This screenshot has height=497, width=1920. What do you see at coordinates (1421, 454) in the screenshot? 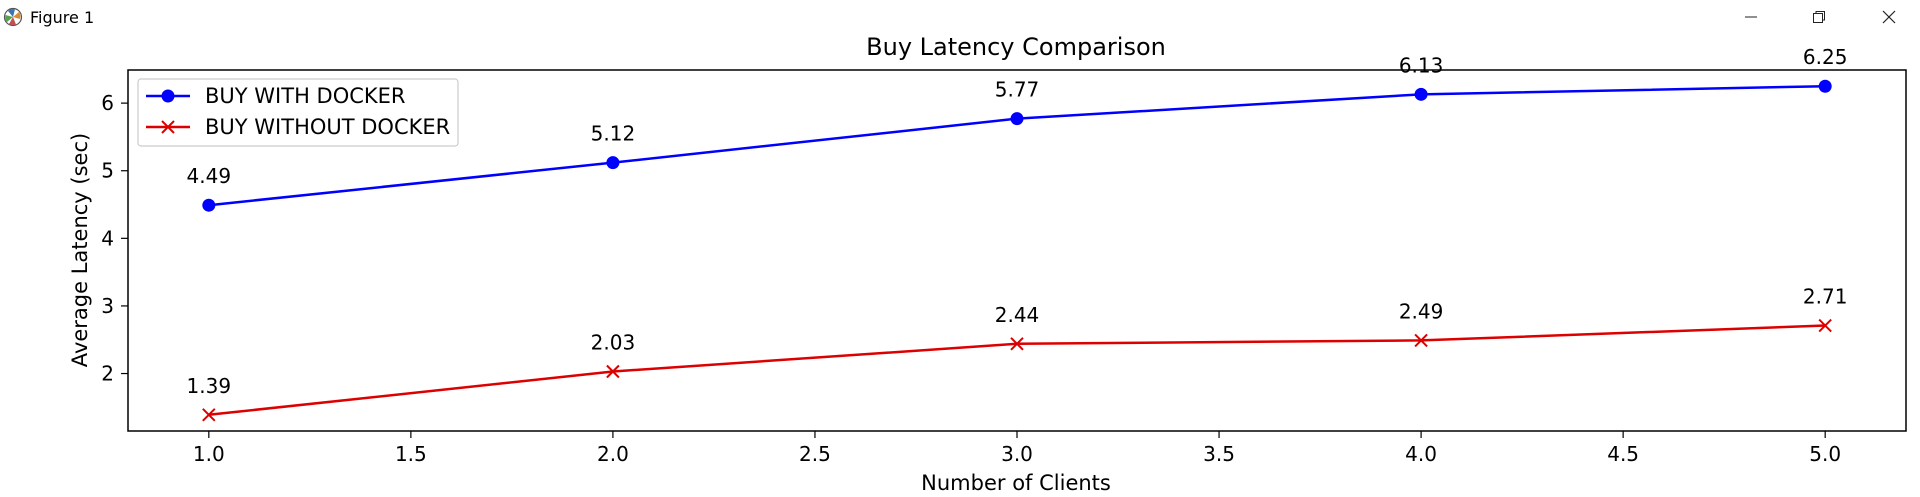
I see `x-tick-label: 4.0` at bounding box center [1421, 454].